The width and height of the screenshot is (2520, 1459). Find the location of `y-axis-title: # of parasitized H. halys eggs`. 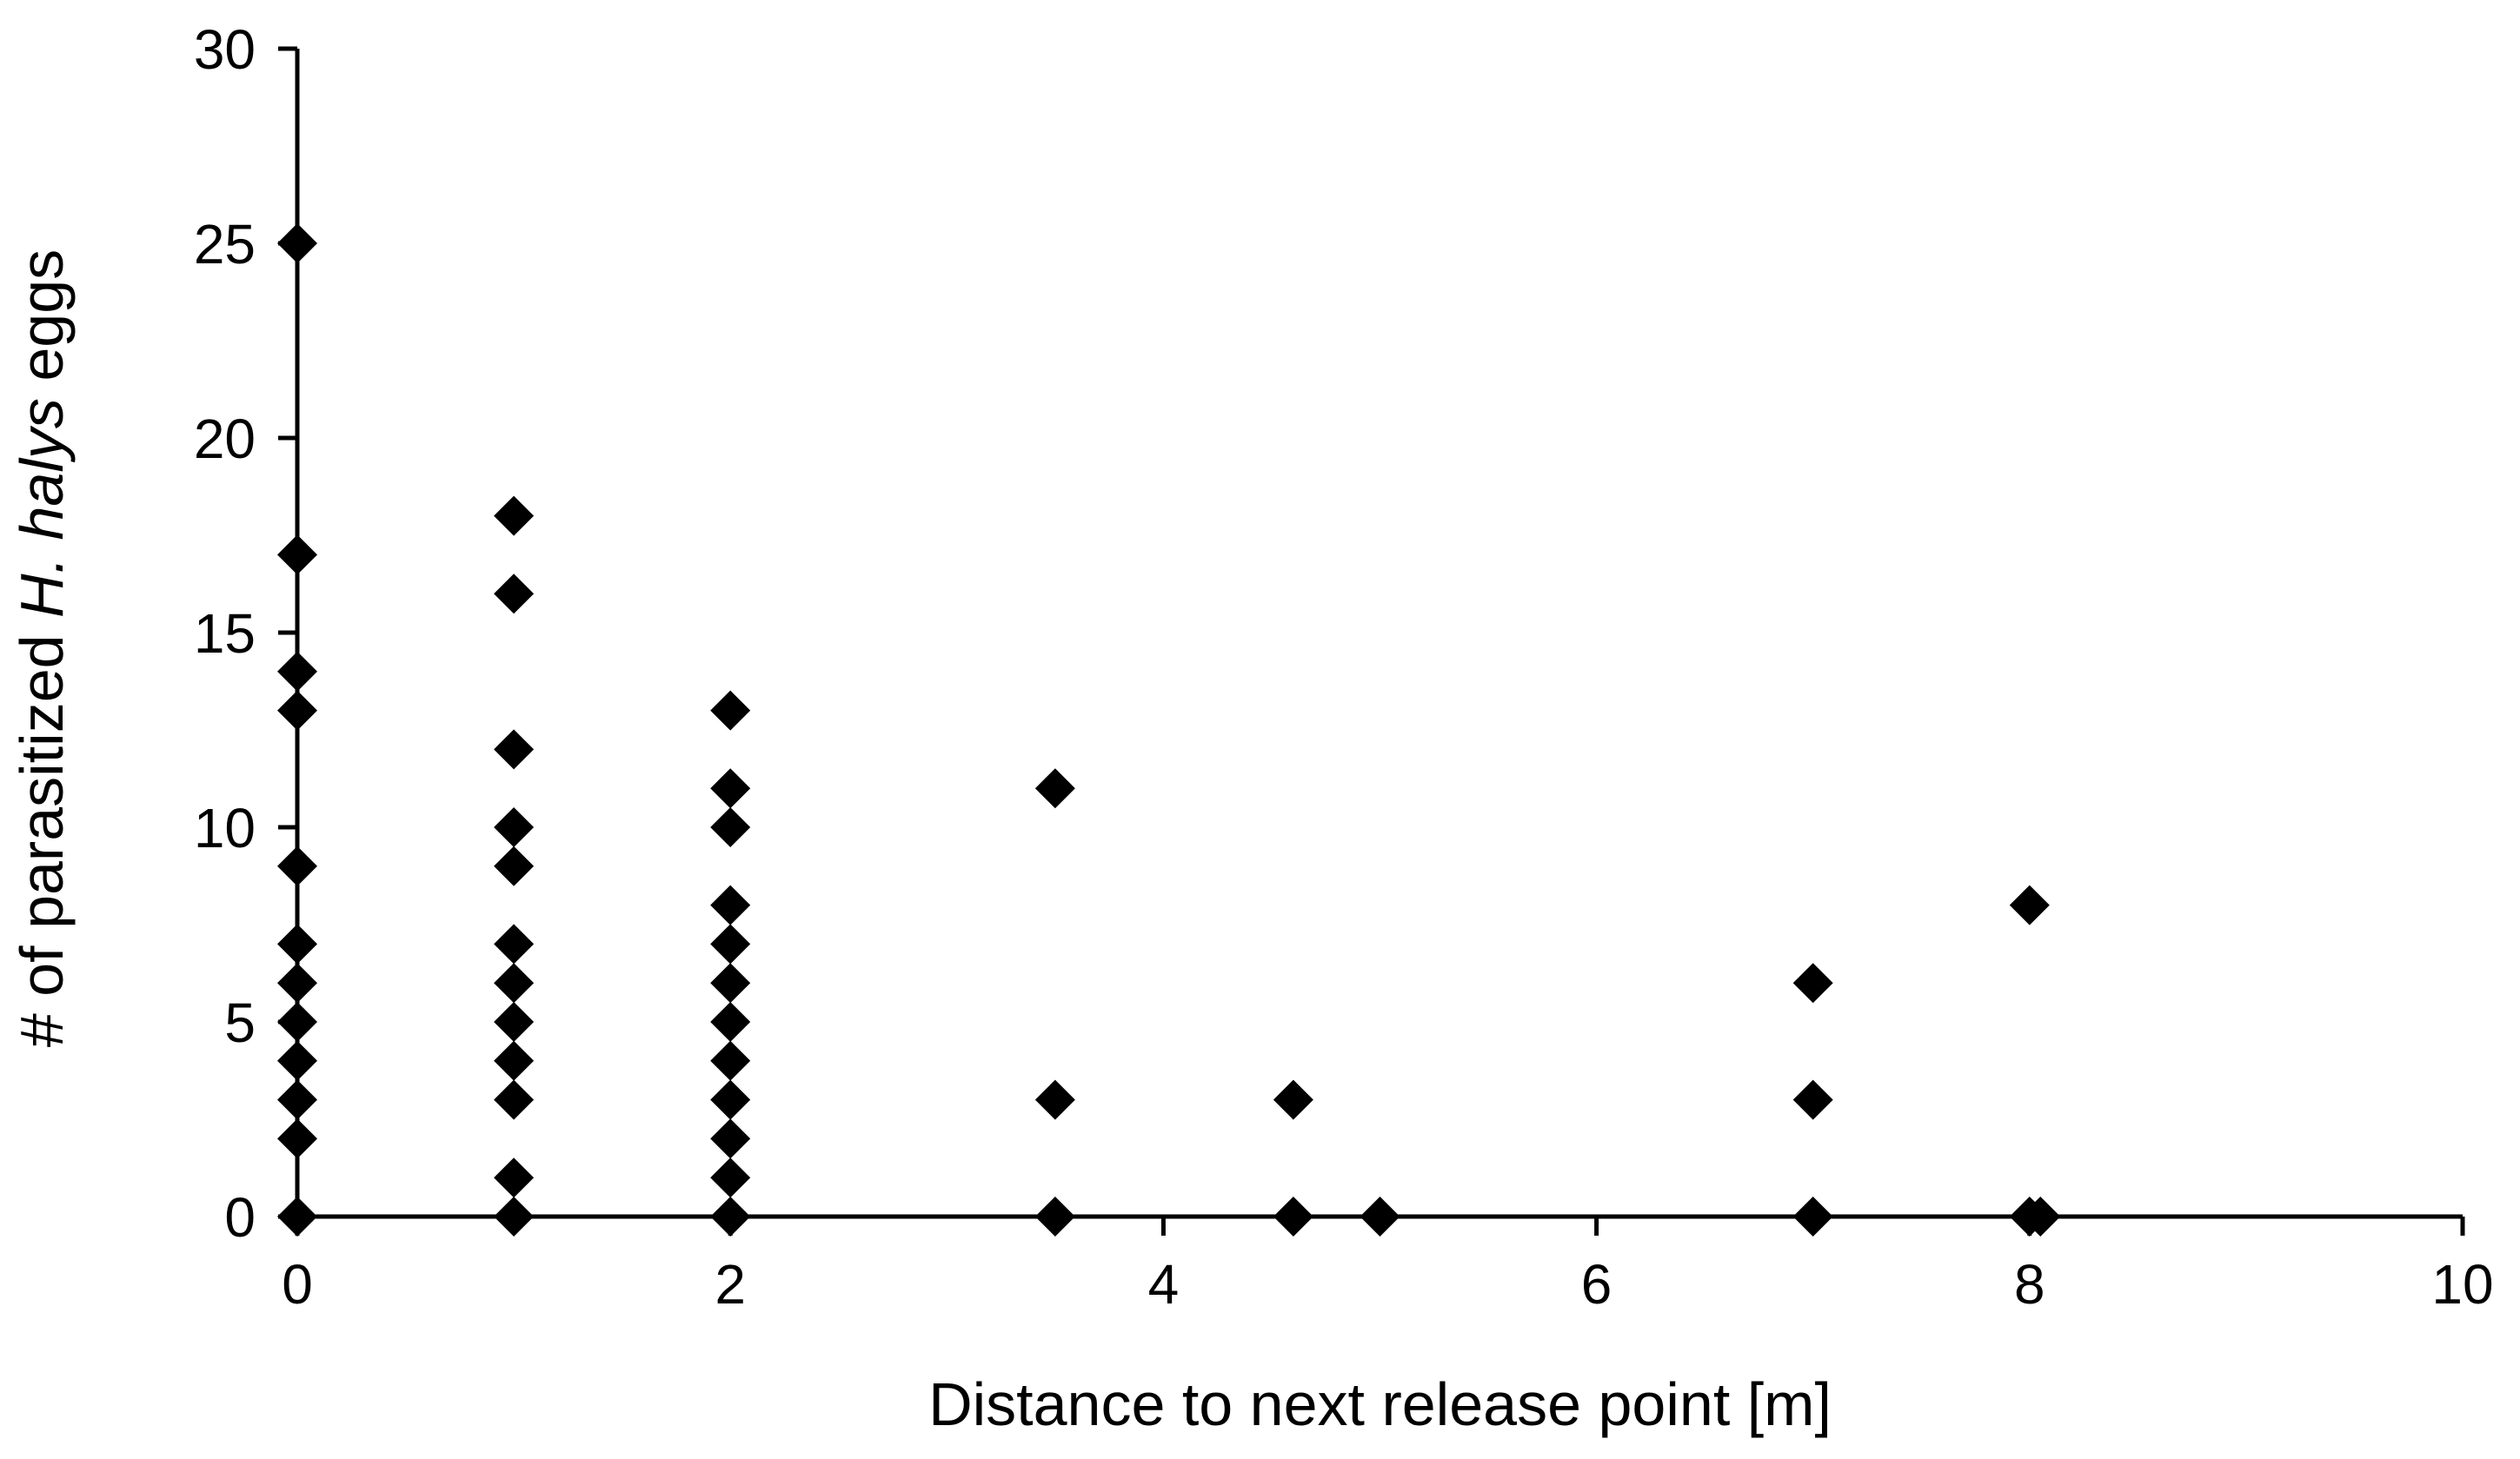

y-axis-title: # of parasitized H. halys eggs is located at coordinates (42, 648).